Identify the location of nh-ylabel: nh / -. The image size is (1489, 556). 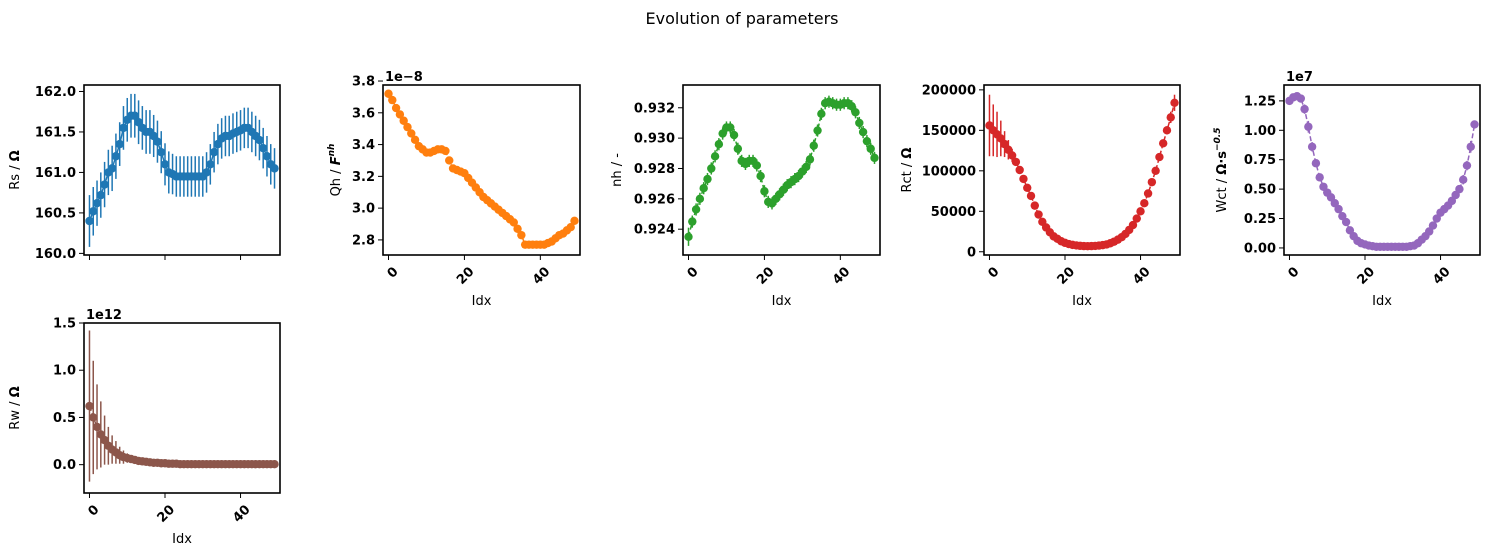
(617, 170).